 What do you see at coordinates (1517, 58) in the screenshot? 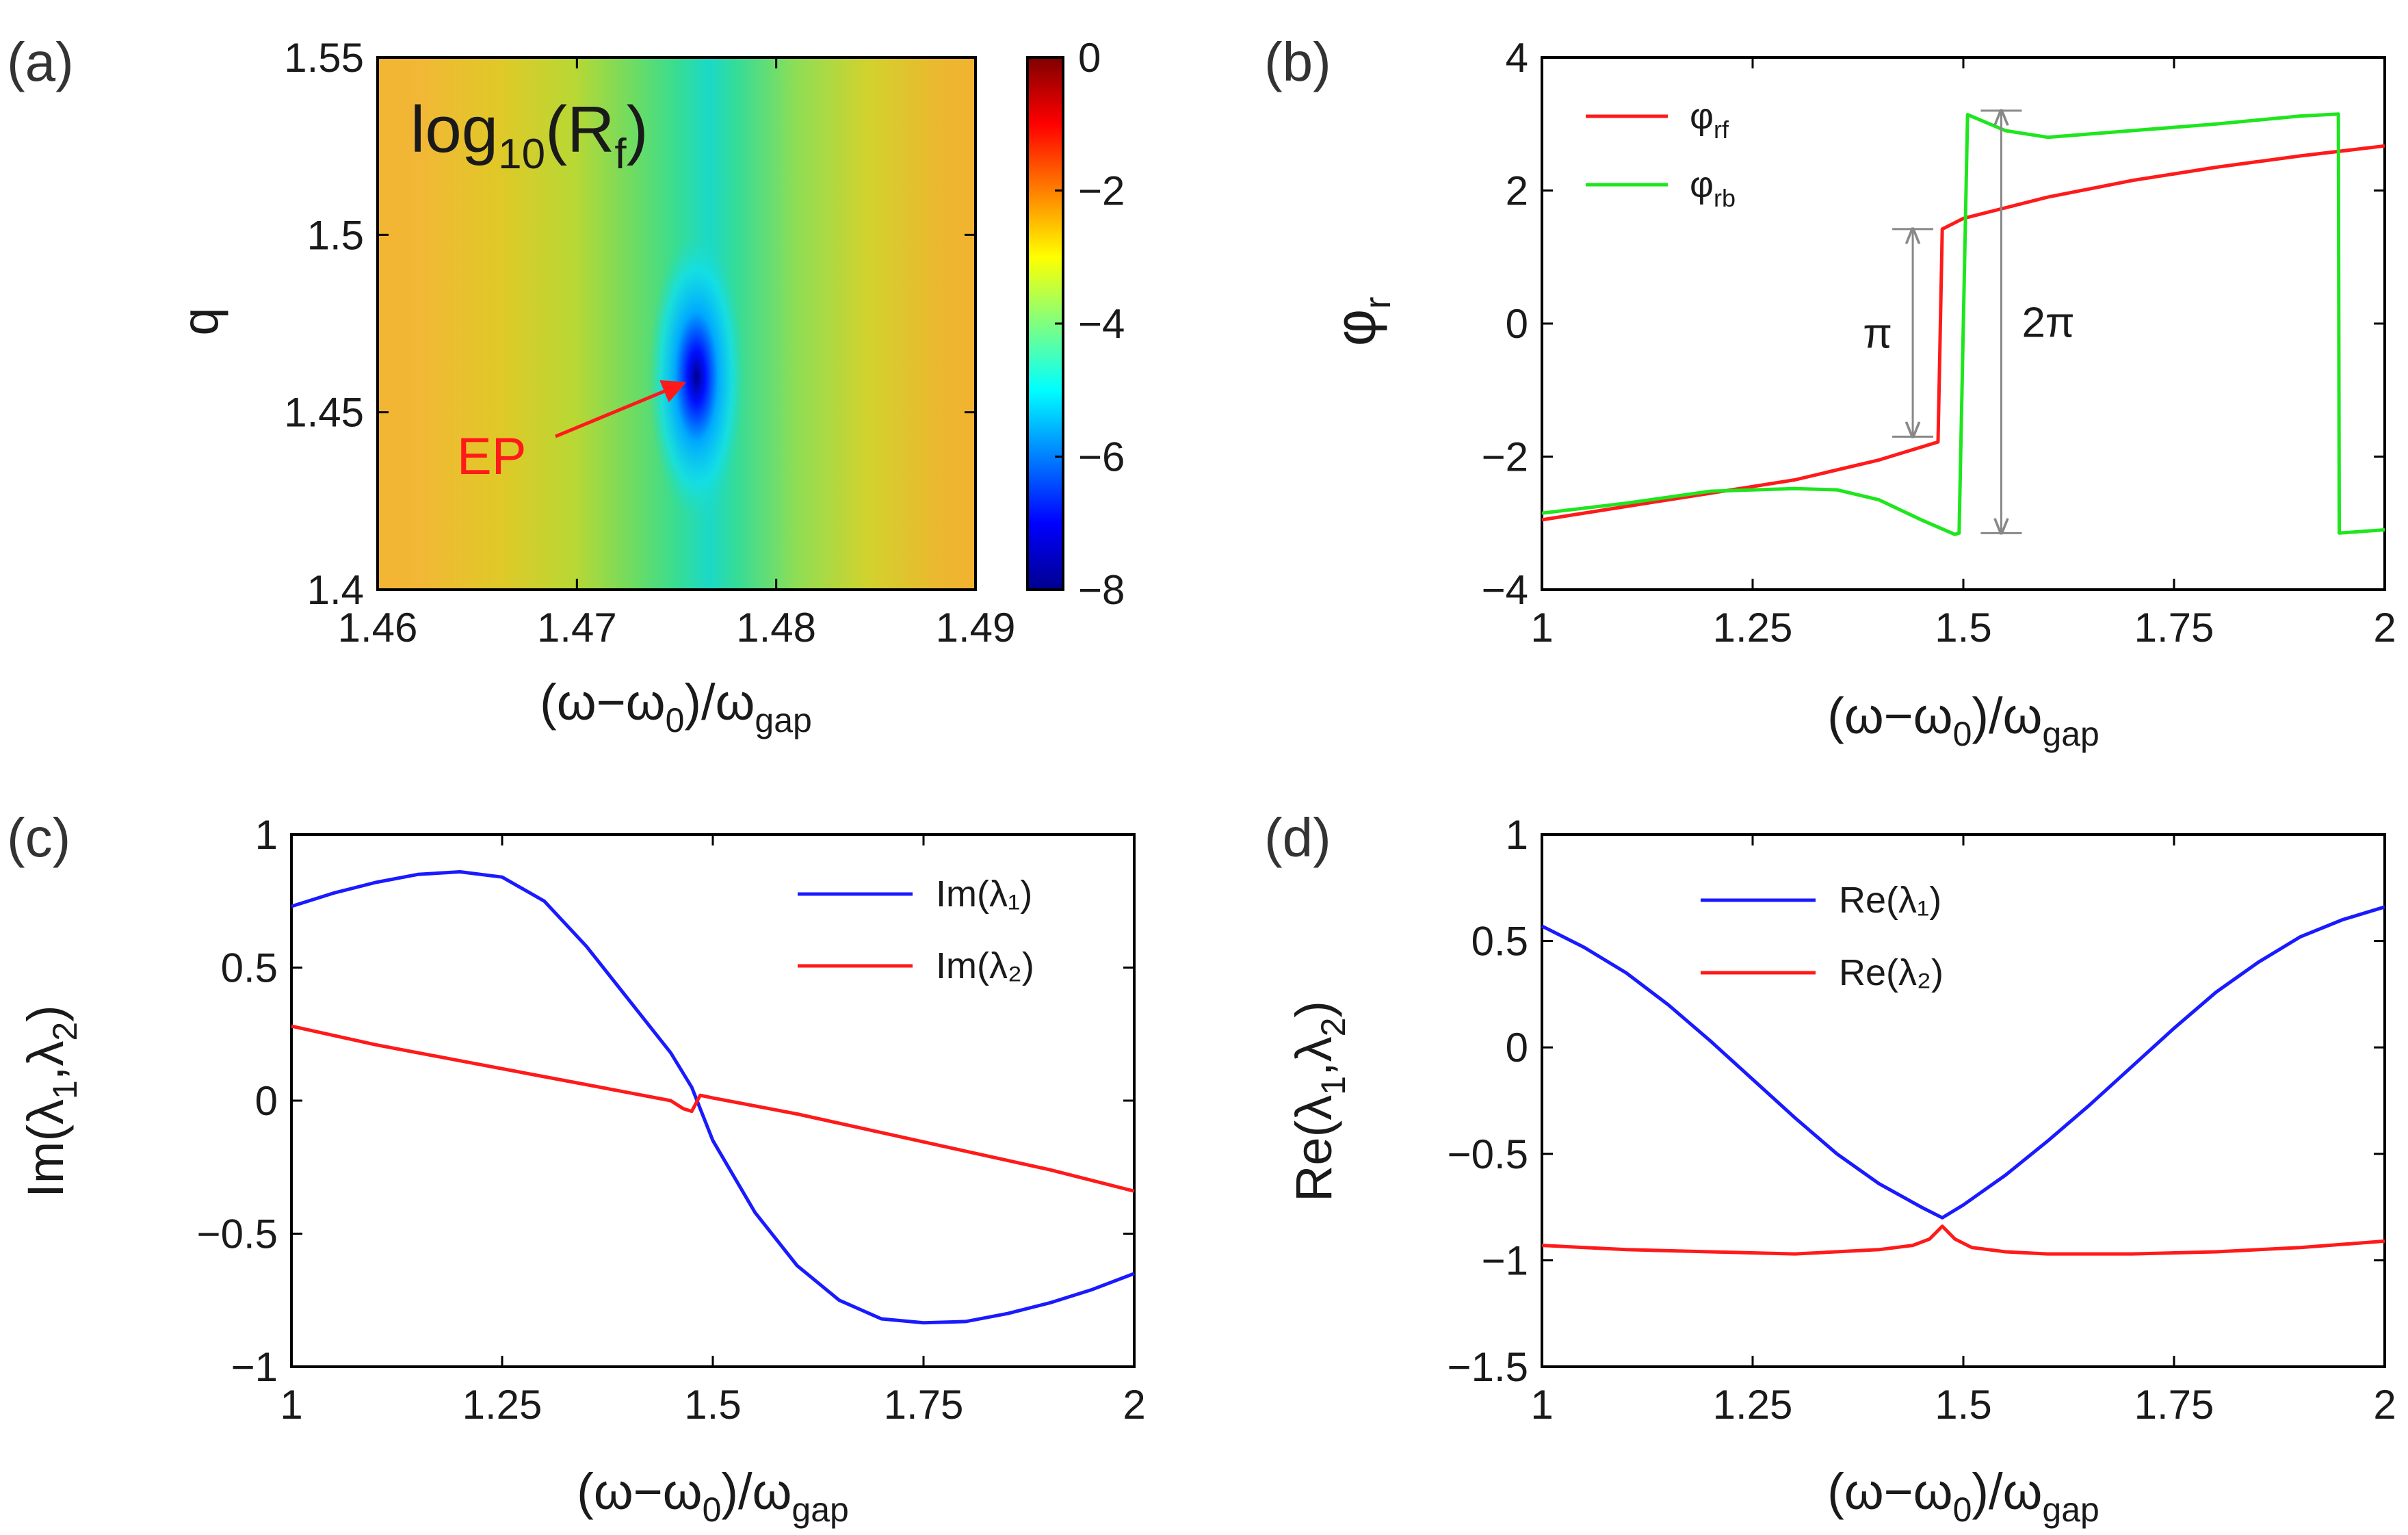
I see `plot-b-y-tick-label: 4` at bounding box center [1517, 58].